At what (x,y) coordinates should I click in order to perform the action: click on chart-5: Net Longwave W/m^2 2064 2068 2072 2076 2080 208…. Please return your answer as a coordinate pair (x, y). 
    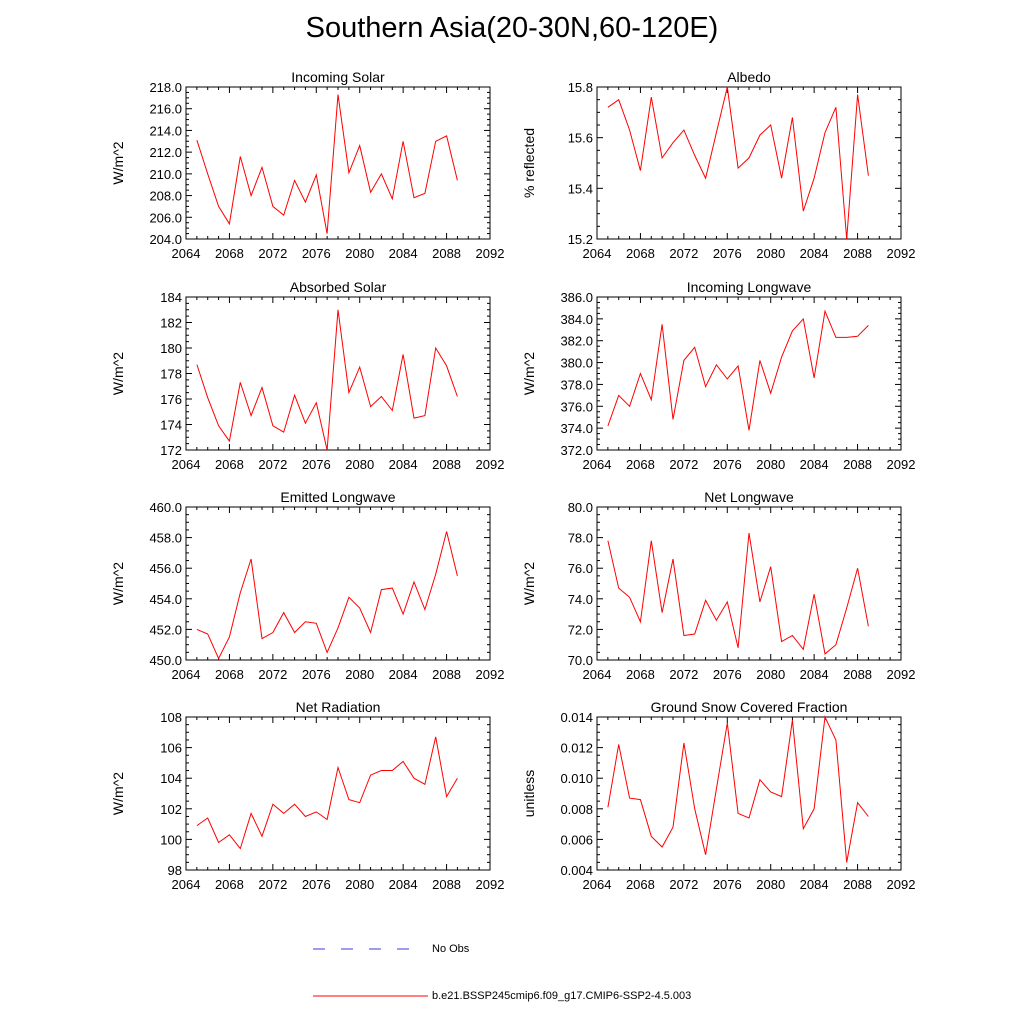
    Looking at the image, I should click on (718, 585).